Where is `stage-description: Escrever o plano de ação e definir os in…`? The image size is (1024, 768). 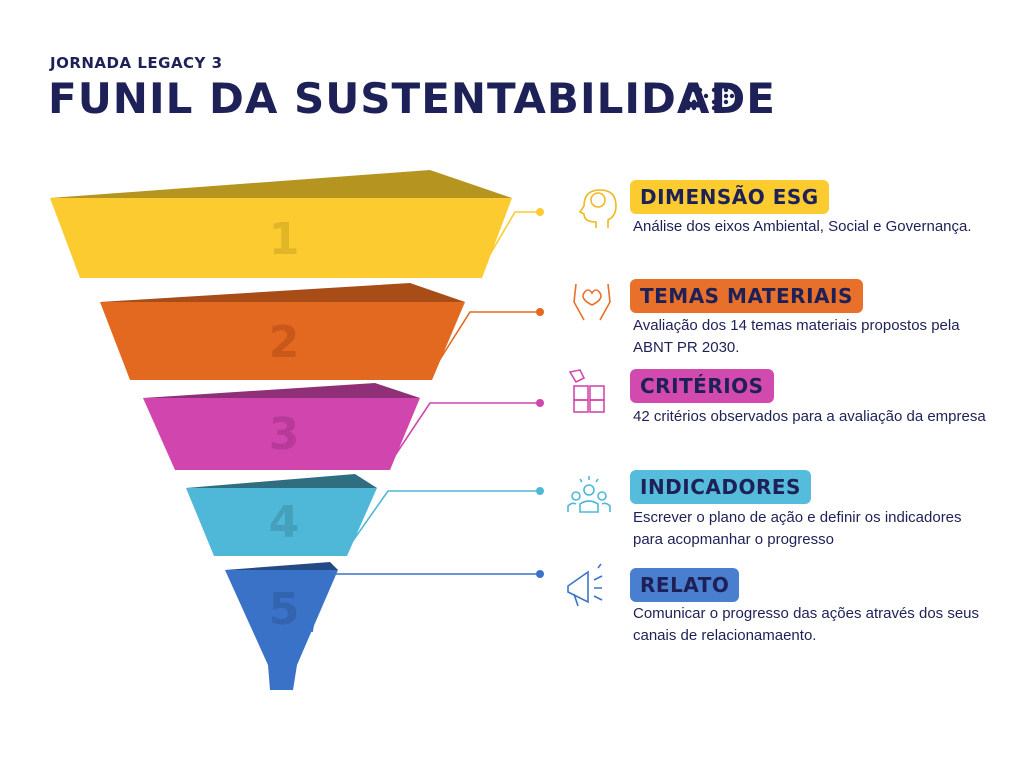
stage-description: Escrever o plano de ação e definir os in… is located at coordinates (797, 528).